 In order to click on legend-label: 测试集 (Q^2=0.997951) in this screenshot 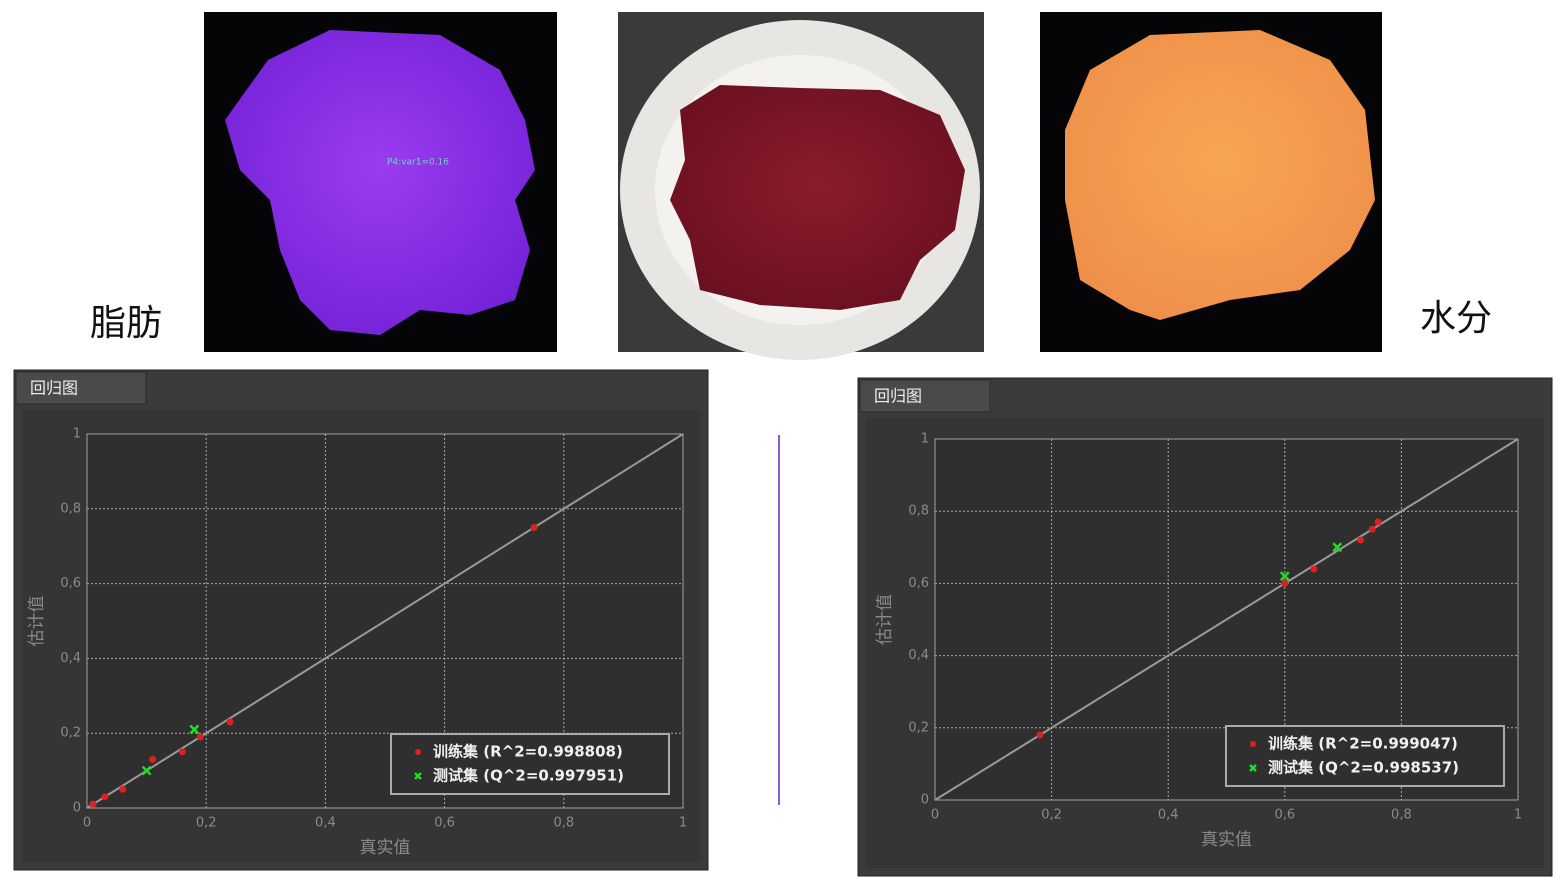, I will do `click(528, 776)`.